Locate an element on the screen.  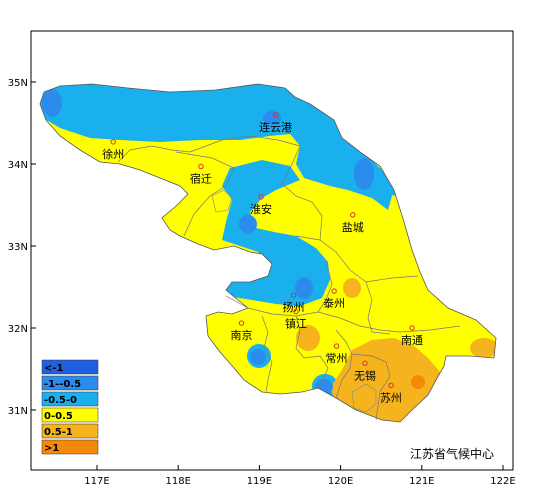
boundary-zhenjiang-changzhou is located at coordinates (312, 352).